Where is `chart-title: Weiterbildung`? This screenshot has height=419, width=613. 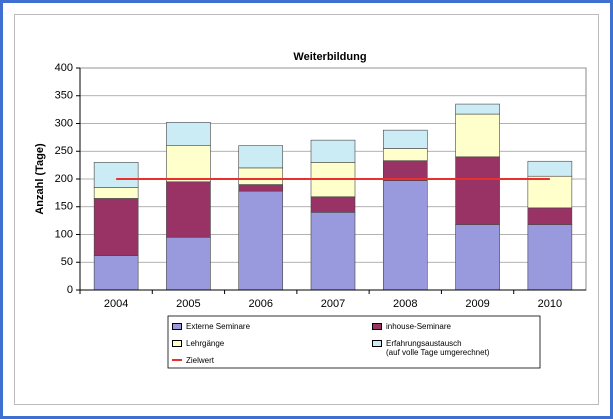 chart-title: Weiterbildung is located at coordinates (329, 57).